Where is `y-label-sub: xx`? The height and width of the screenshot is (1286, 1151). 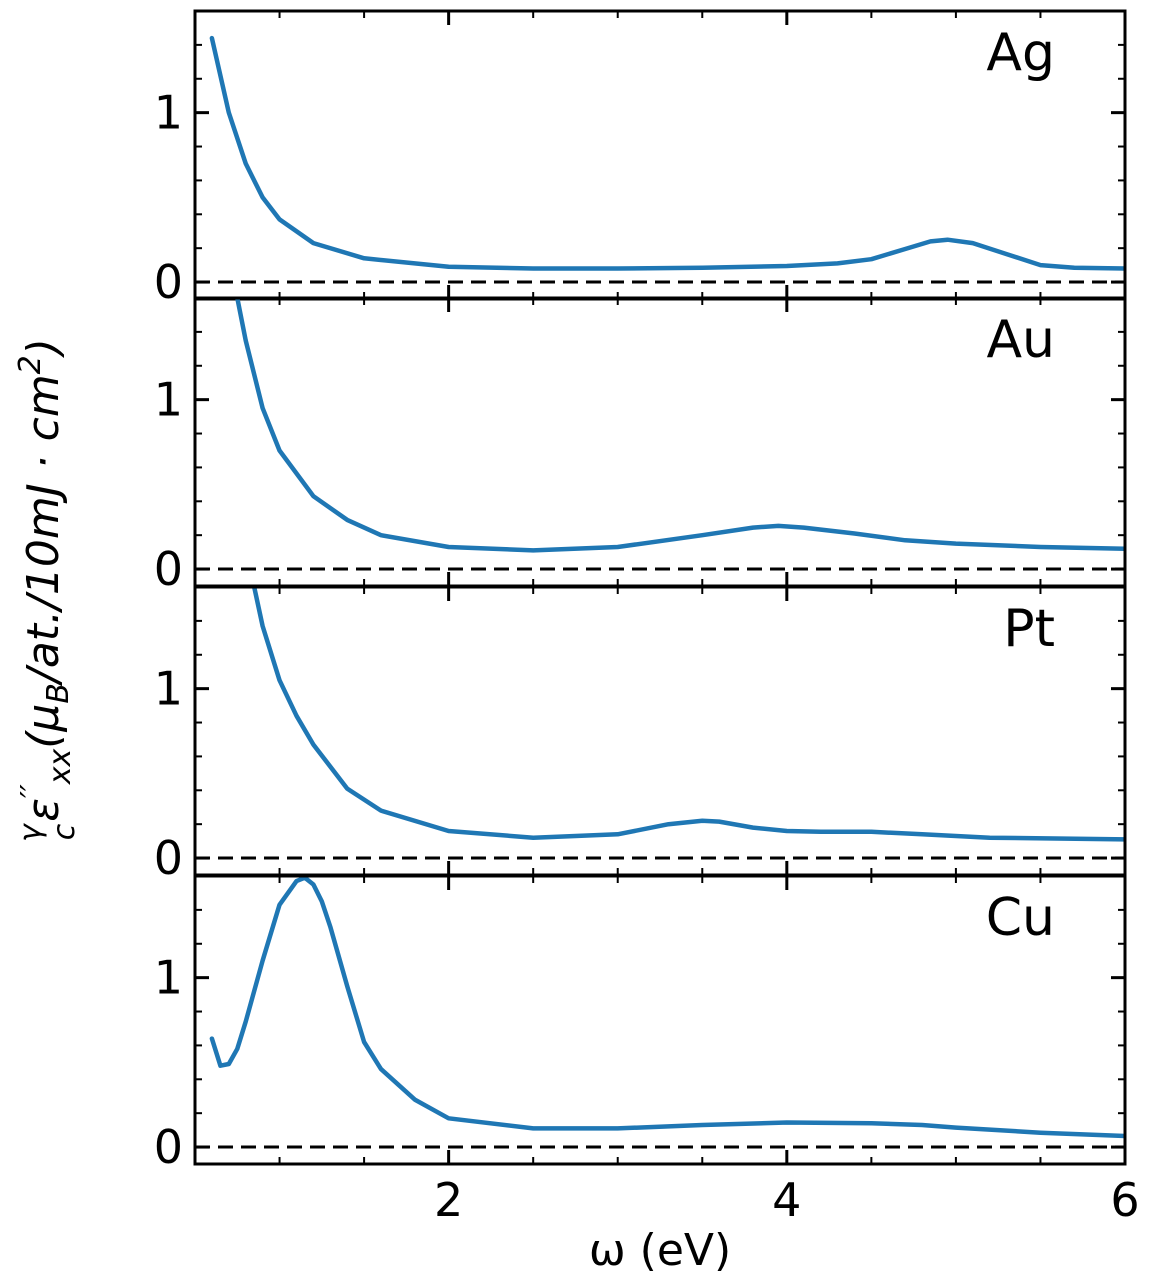
y-label-sub: xx is located at coordinates (60, 767).